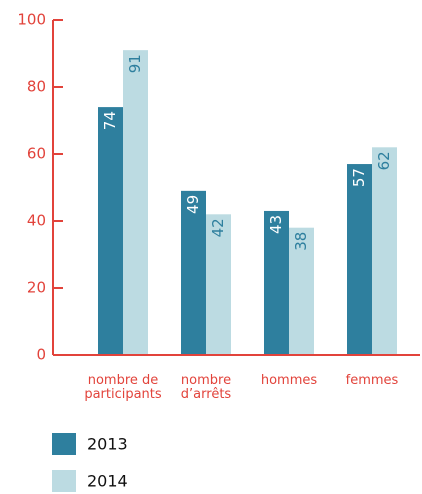 The height and width of the screenshot is (494, 422). Describe the element at coordinates (193, 204) in the screenshot. I see `data-label: 49` at that location.